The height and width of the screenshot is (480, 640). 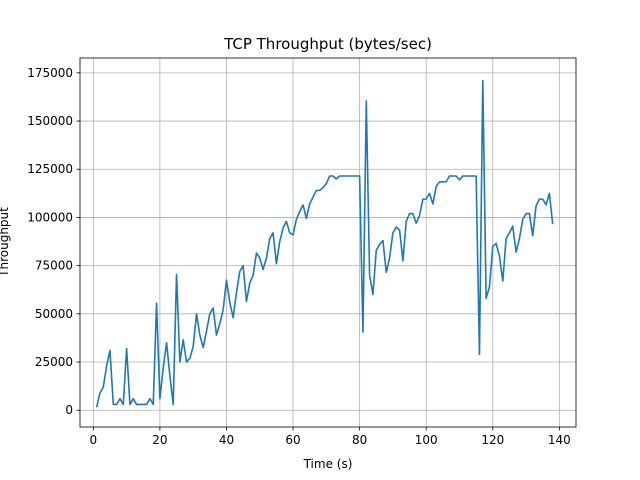 I want to click on x-axis-label: Time (s), so click(x=328, y=464).